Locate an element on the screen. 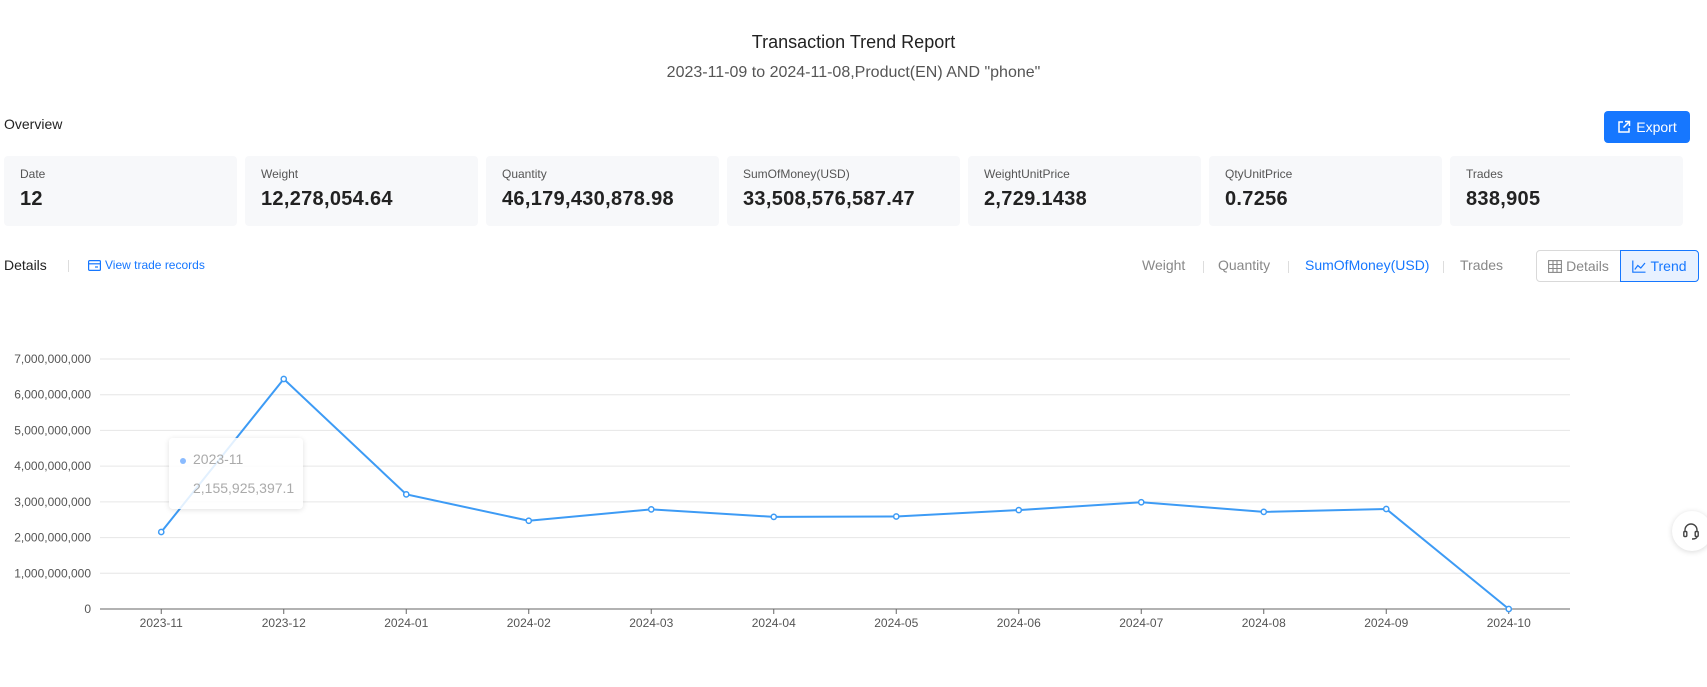 Image resolution: width=1707 pixels, height=687 pixels. x-tick-label: 2024-04 is located at coordinates (774, 623).